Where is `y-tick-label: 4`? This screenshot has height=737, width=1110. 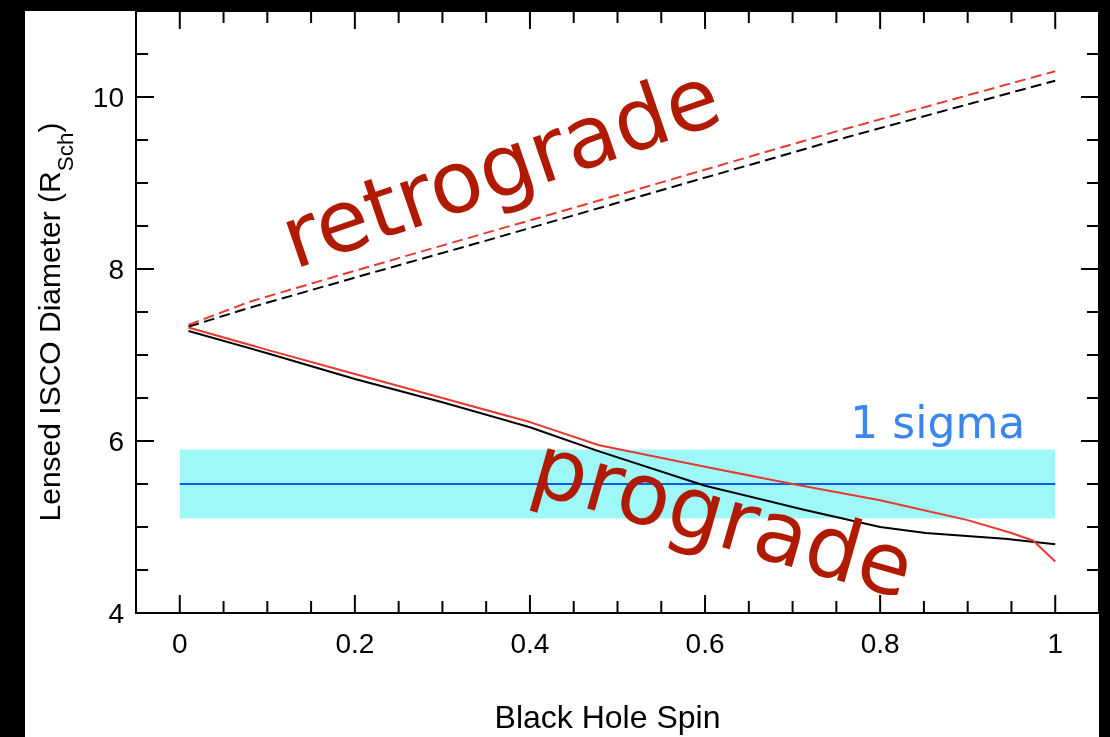 y-tick-label: 4 is located at coordinates (116, 613).